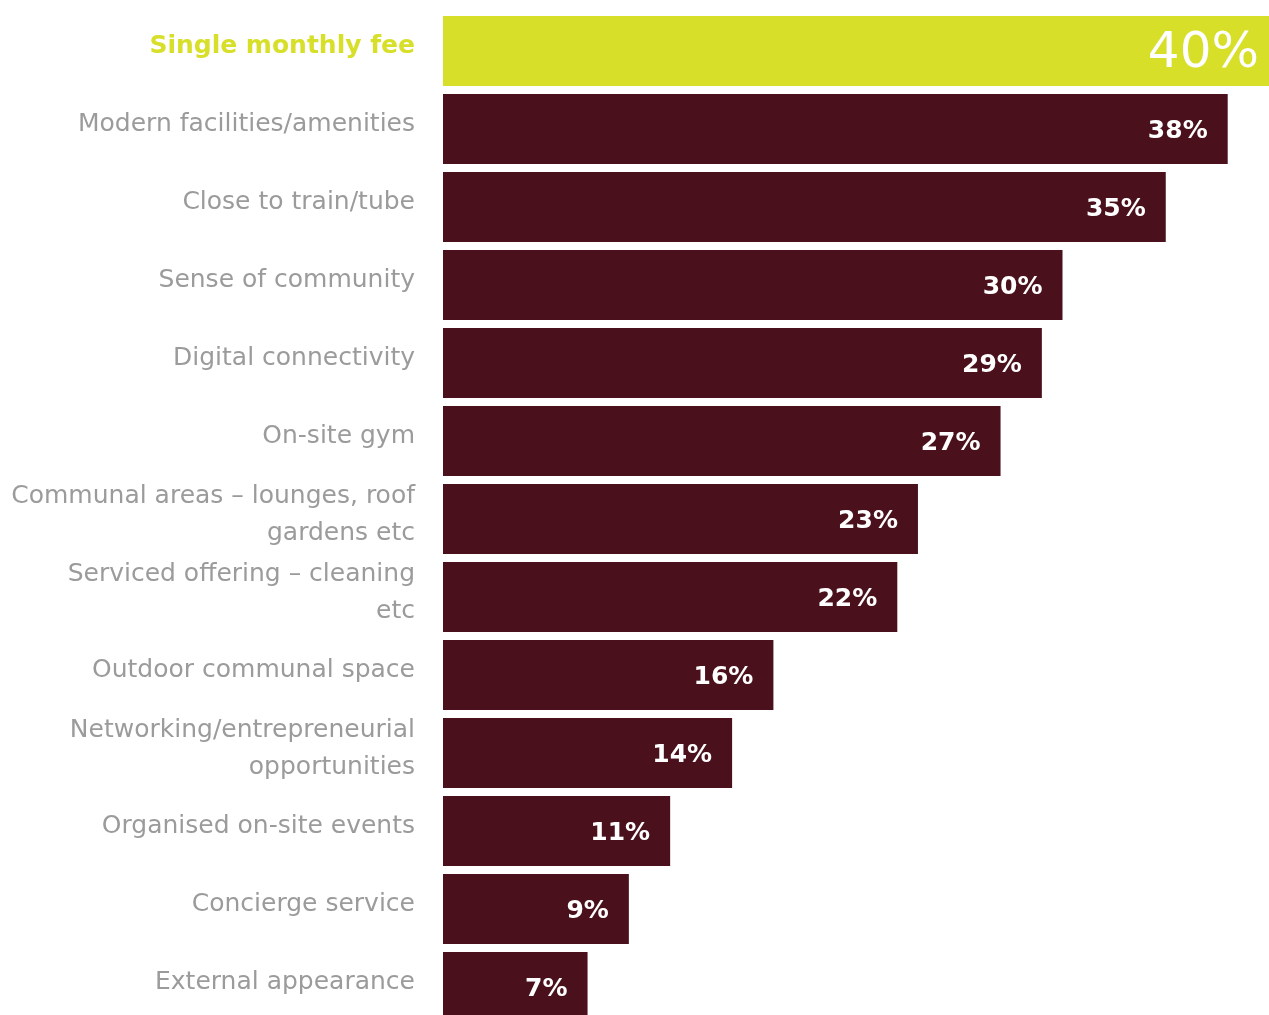  What do you see at coordinates (253, 668) in the screenshot?
I see `y-tick-label: Outdoor communal space` at bounding box center [253, 668].